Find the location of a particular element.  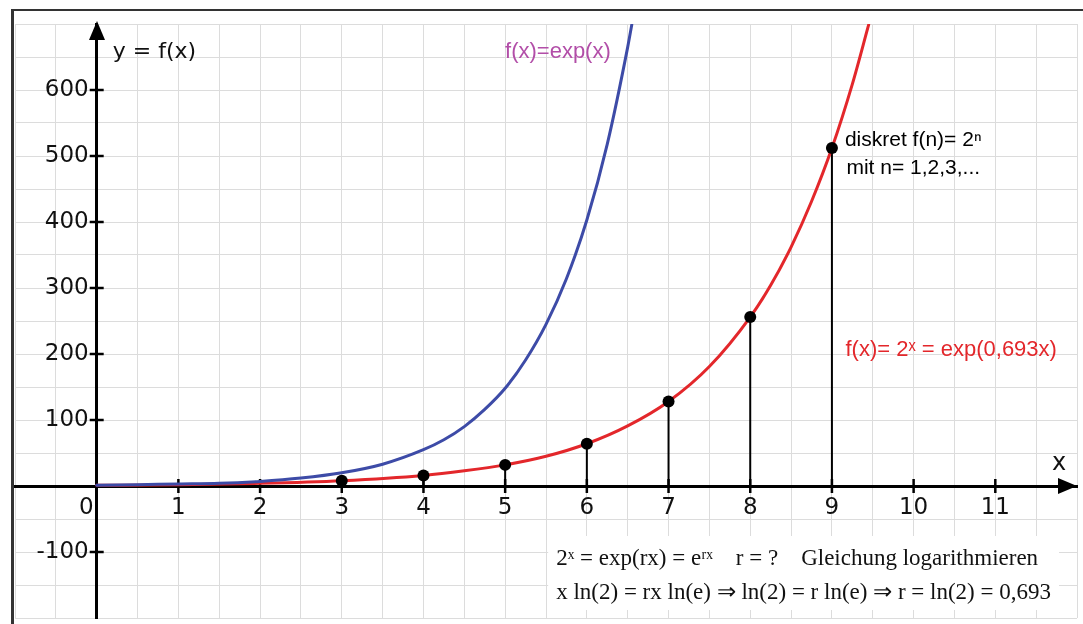

x-tick-label: 8 is located at coordinates (750, 505).